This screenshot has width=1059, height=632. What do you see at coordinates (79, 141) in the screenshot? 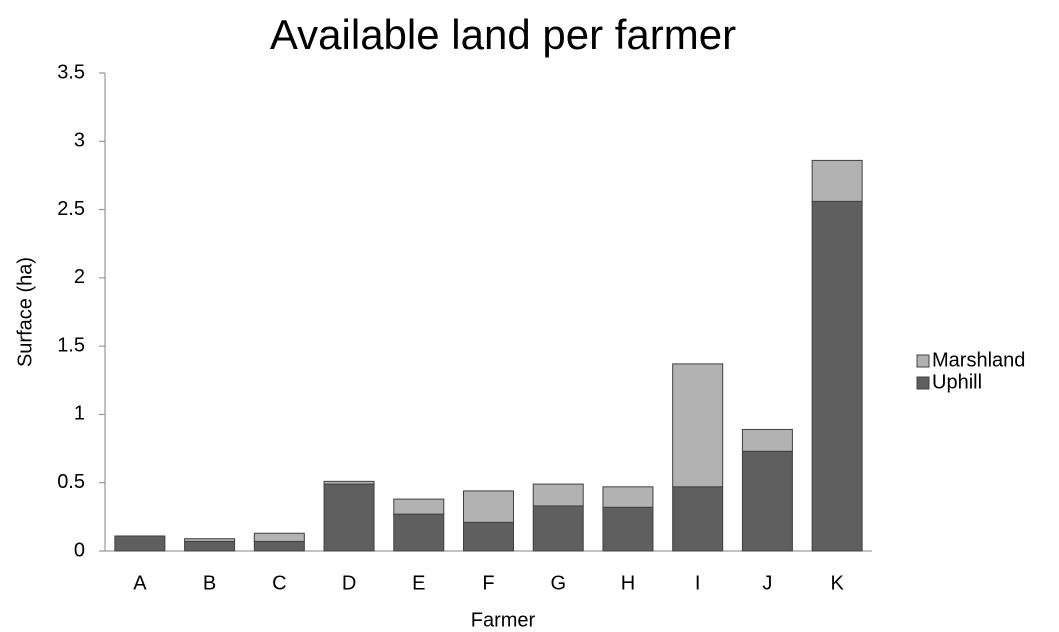
I see `y-tick-label: 3` at bounding box center [79, 141].